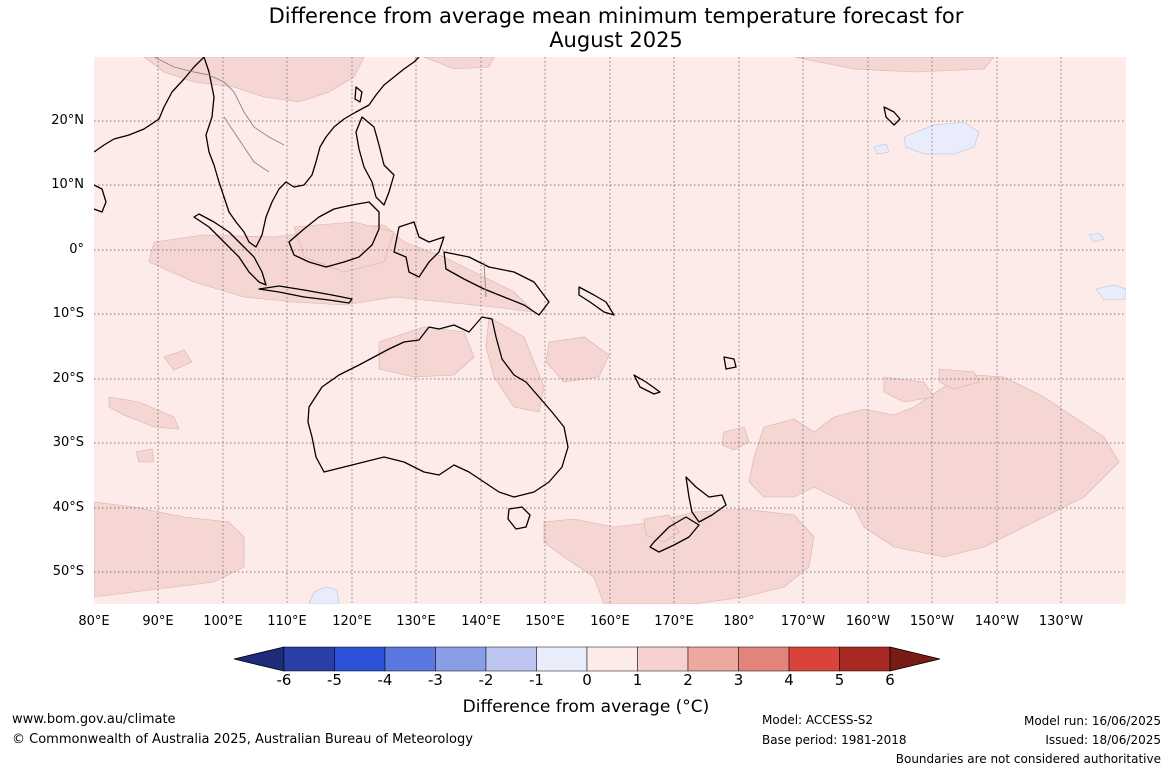 This screenshot has height=770, width=1173. What do you see at coordinates (803, 621) in the screenshot?
I see `lon-label-170w: 170°W` at bounding box center [803, 621].